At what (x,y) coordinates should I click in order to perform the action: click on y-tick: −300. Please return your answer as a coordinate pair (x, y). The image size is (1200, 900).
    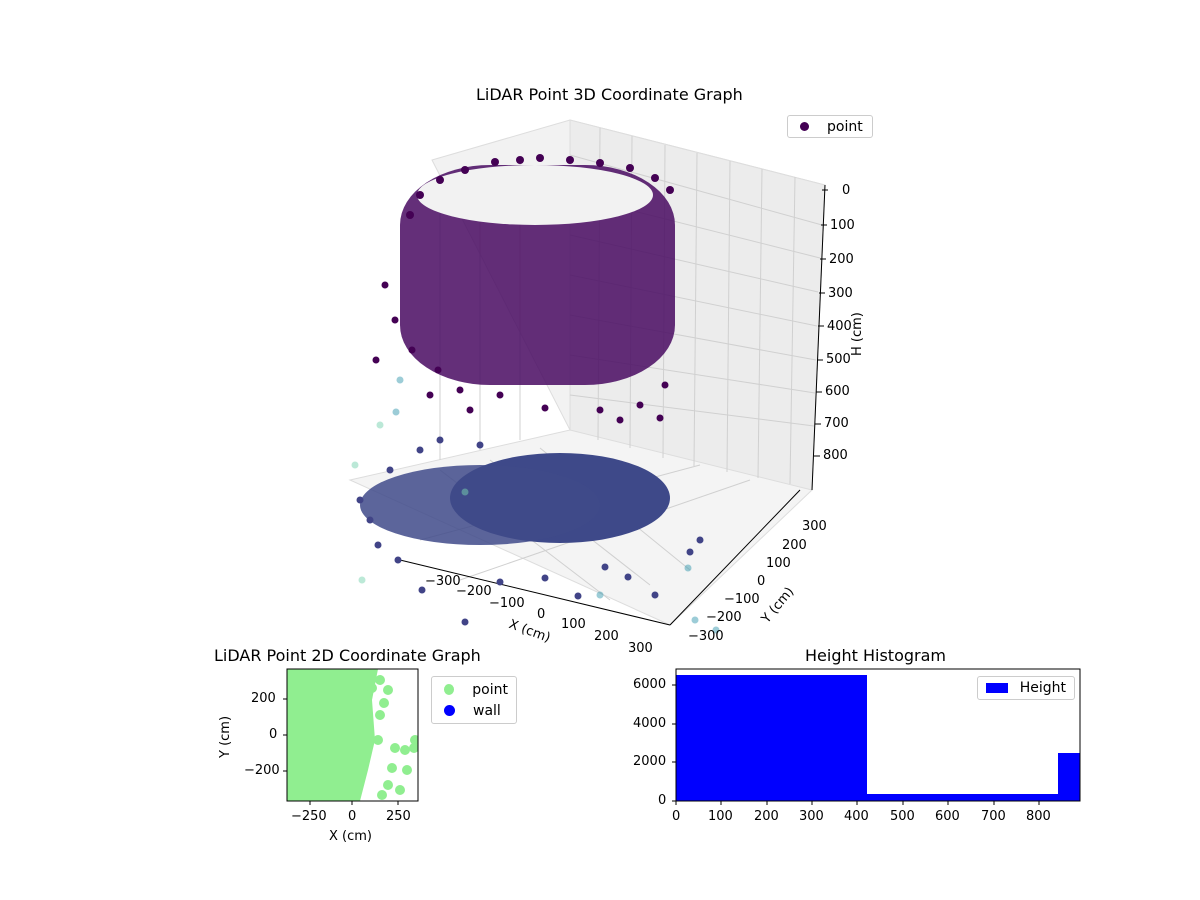
    Looking at the image, I should click on (706, 636).